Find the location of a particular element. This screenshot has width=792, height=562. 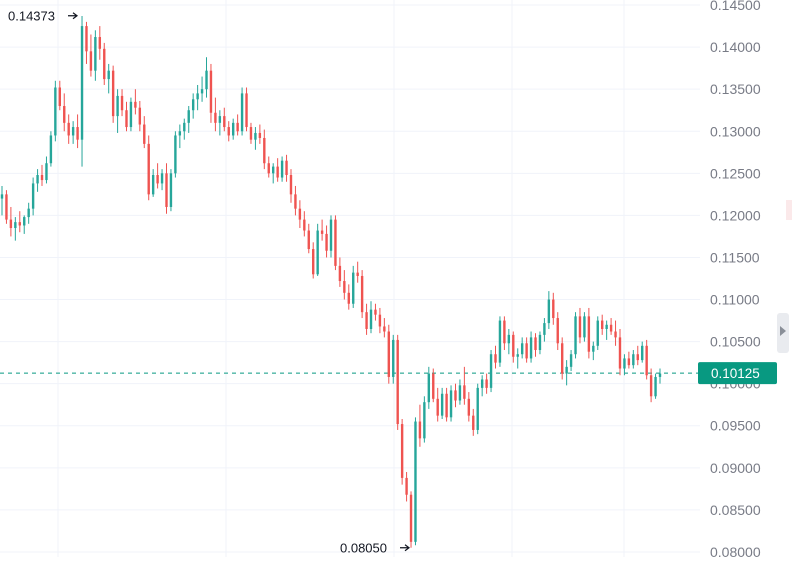

y-axis-tick-label: 0.09000 is located at coordinates (735, 468).